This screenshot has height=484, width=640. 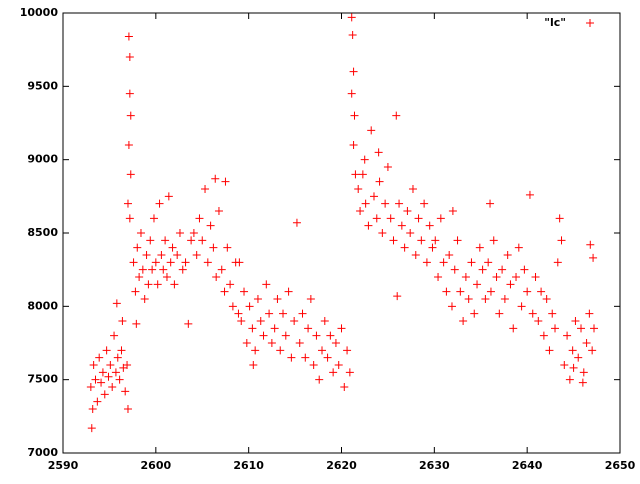 I want to click on y-tick-label: 7000, so click(x=42, y=452).